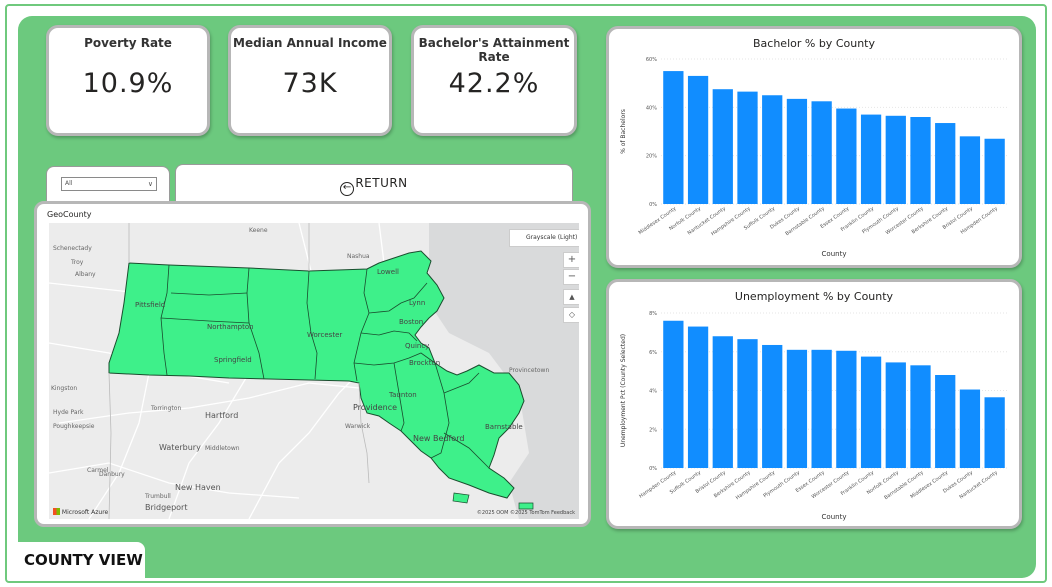  I want to click on y-tick-label: 4%, so click(653, 392).